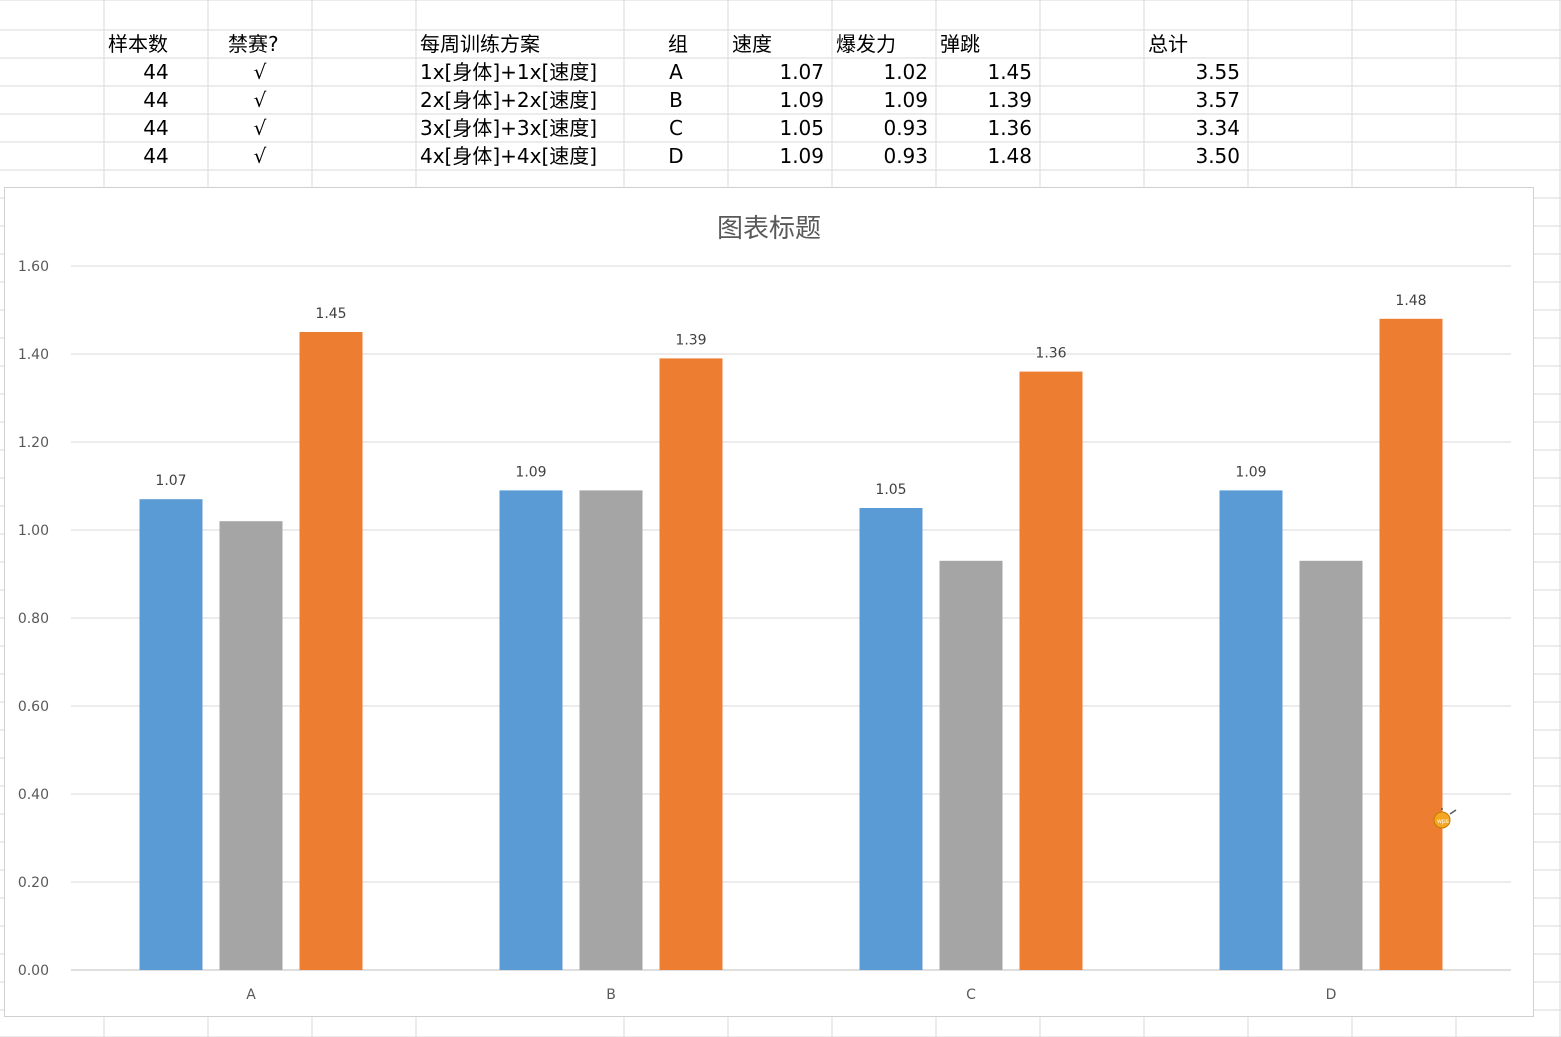  I want to click on cell-total: 3.34, so click(1217, 128).